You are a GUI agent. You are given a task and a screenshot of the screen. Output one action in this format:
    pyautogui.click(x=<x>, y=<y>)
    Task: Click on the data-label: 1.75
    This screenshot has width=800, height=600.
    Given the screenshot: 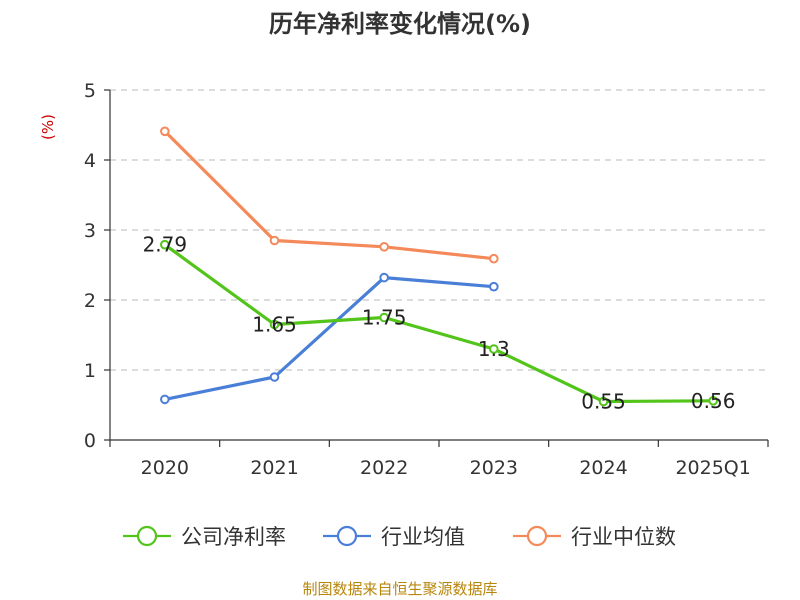 What is the action you would take?
    pyautogui.click(x=384, y=318)
    